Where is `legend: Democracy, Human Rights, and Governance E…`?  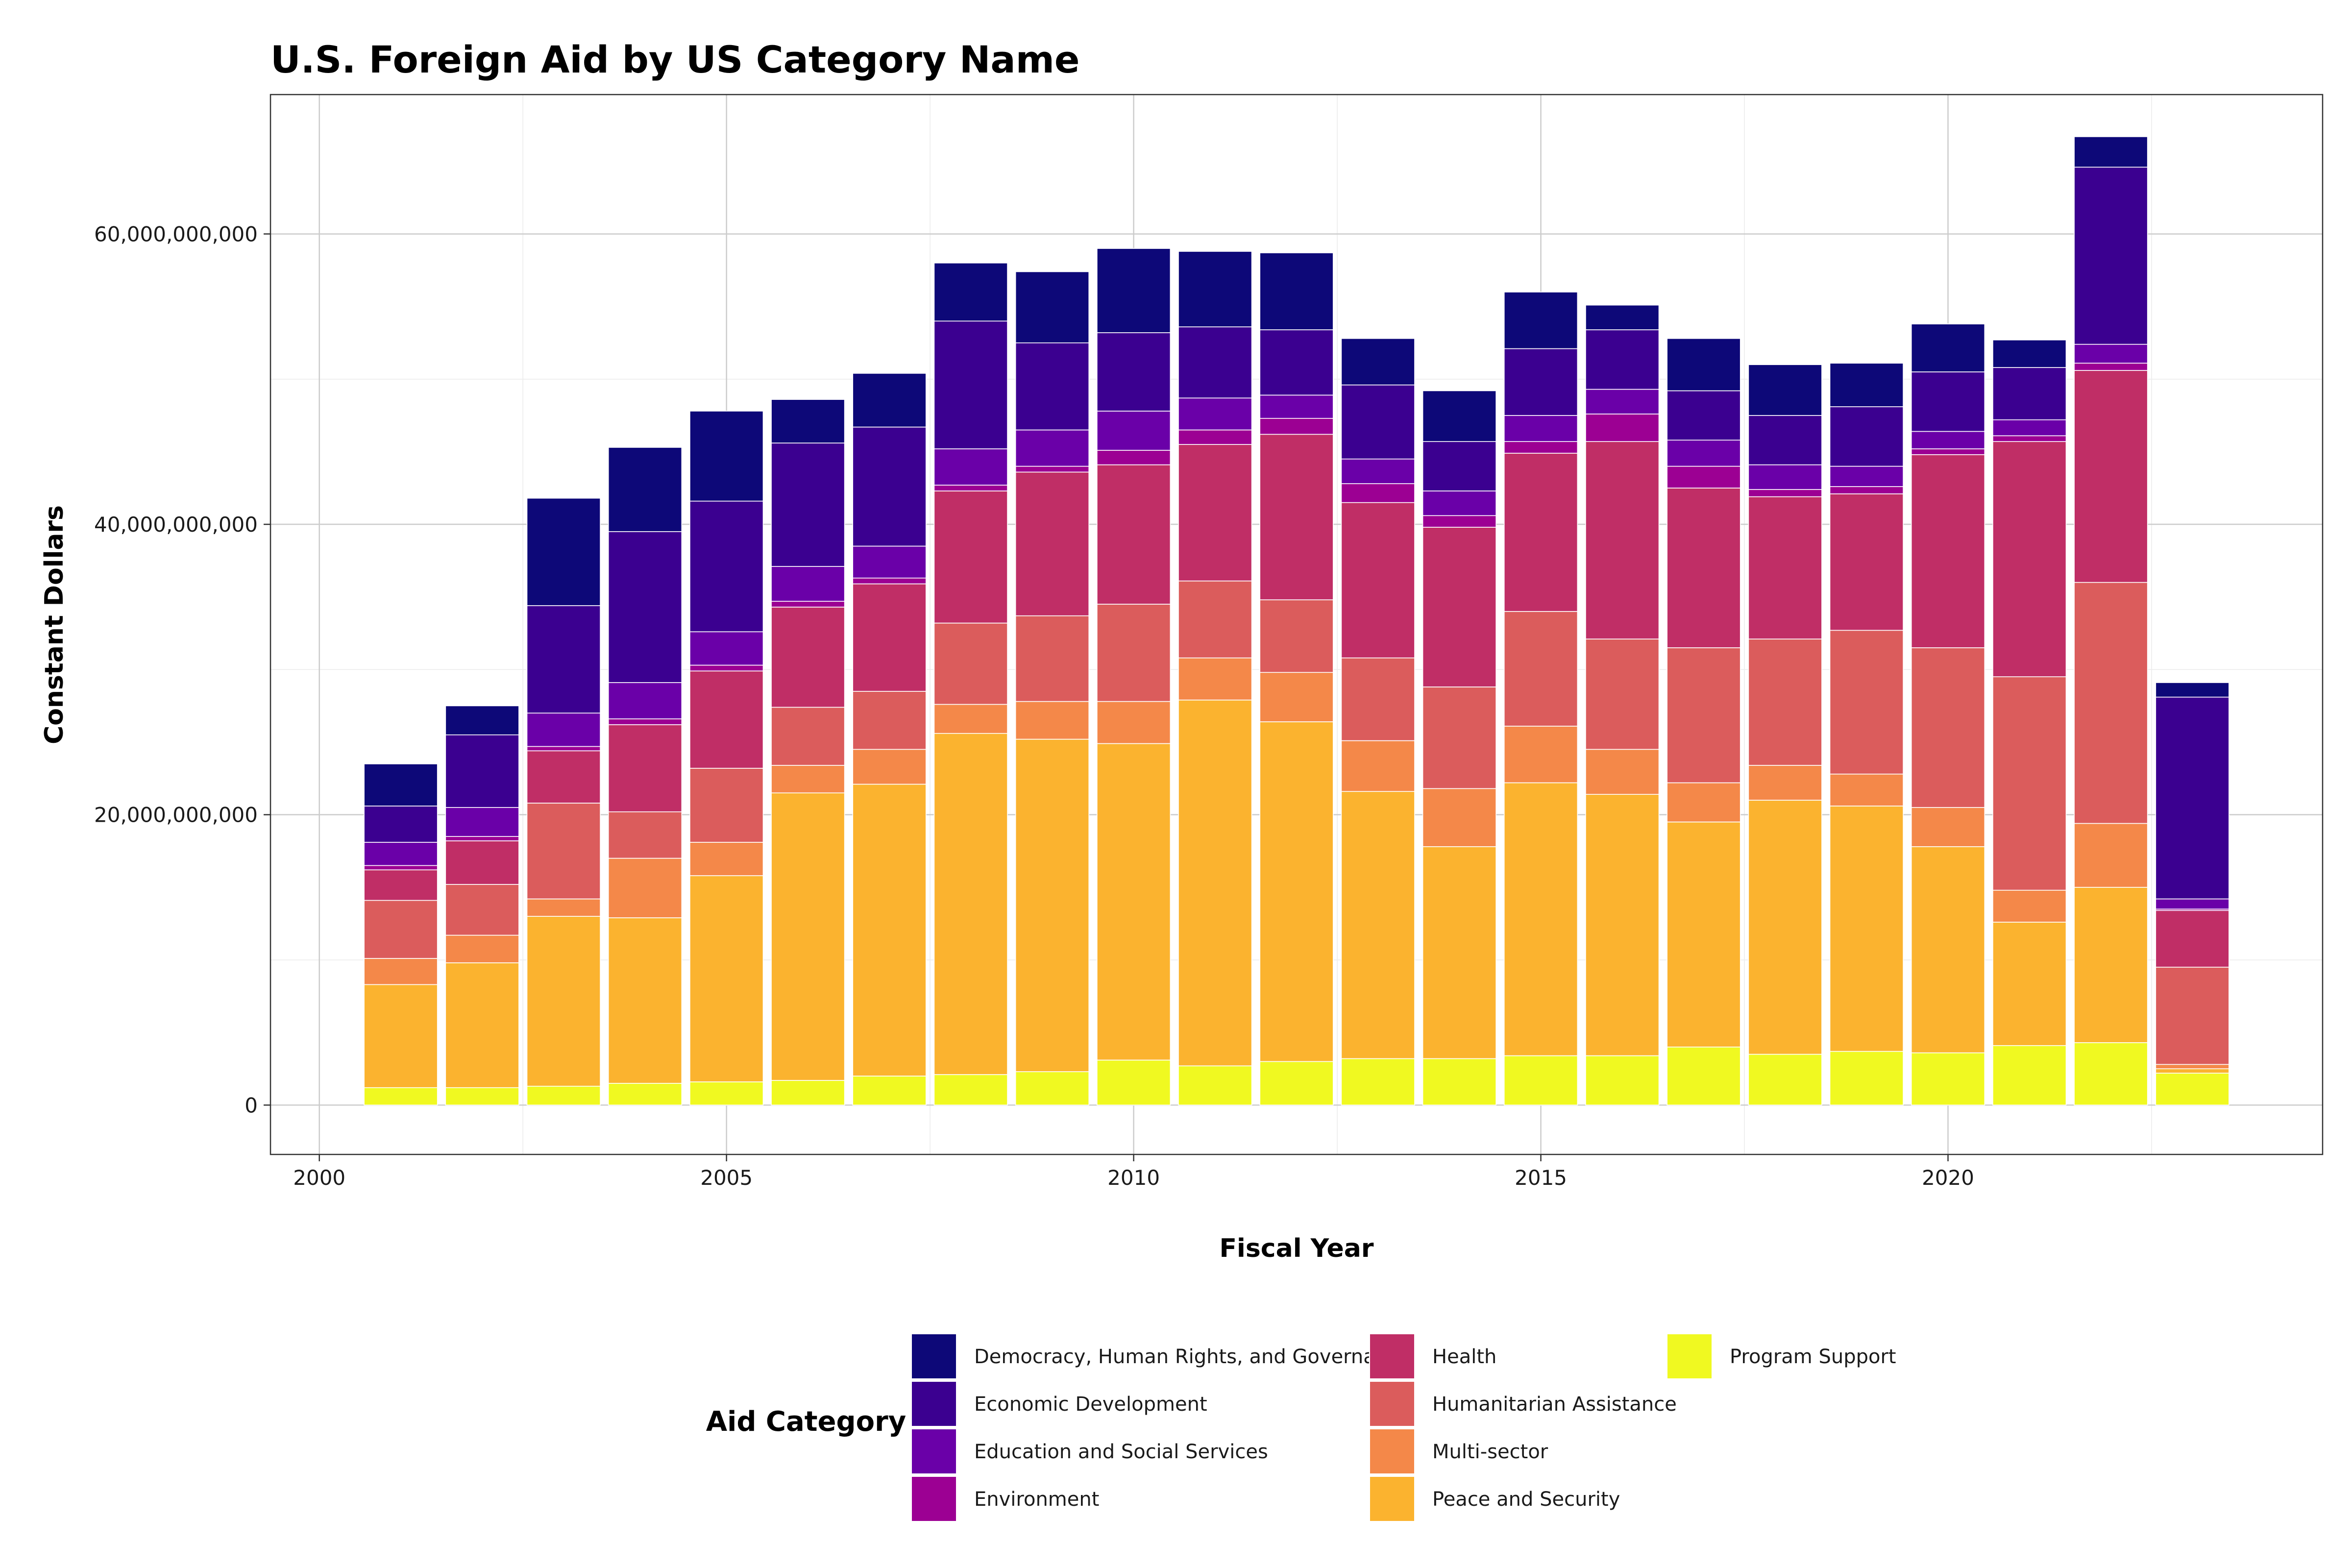
legend: Democracy, Human Rights, and Governance E… is located at coordinates (1403, 1427).